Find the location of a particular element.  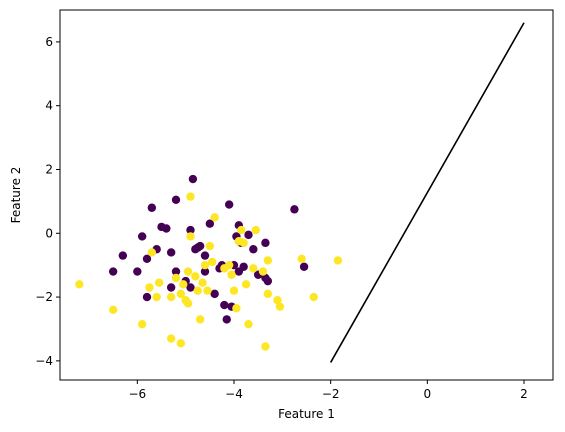

x-tick-label: 0 is located at coordinates (428, 394).